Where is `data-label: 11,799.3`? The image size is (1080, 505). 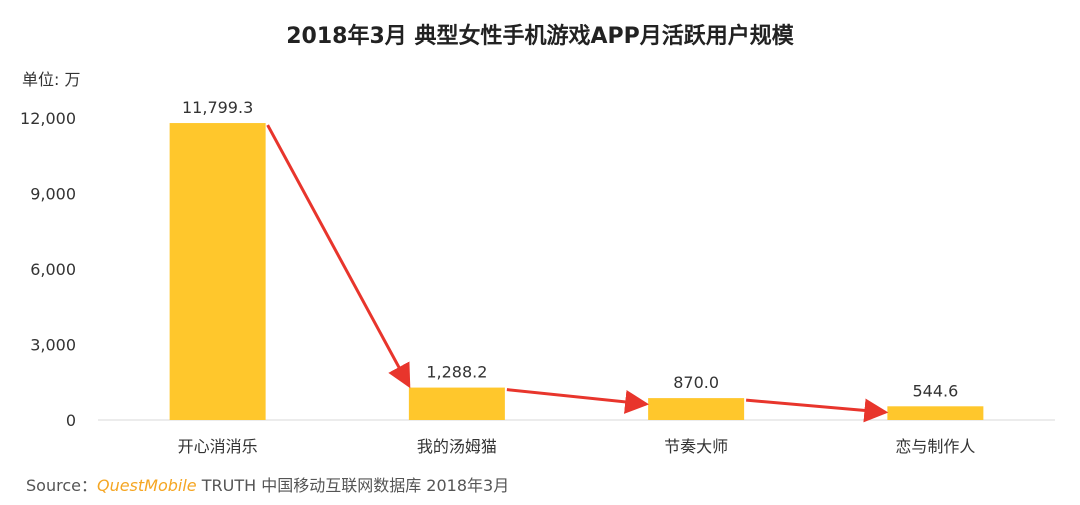
data-label: 11,799.3 is located at coordinates (217, 107).